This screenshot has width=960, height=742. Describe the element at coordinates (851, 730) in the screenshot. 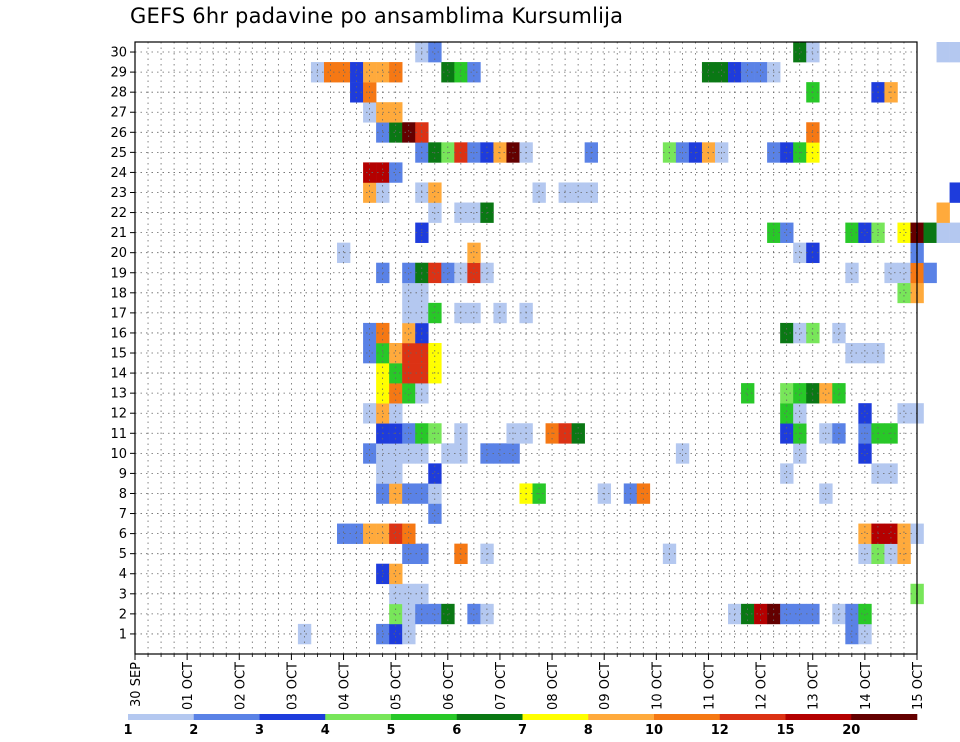

I see `colorbar-label: 20` at that location.